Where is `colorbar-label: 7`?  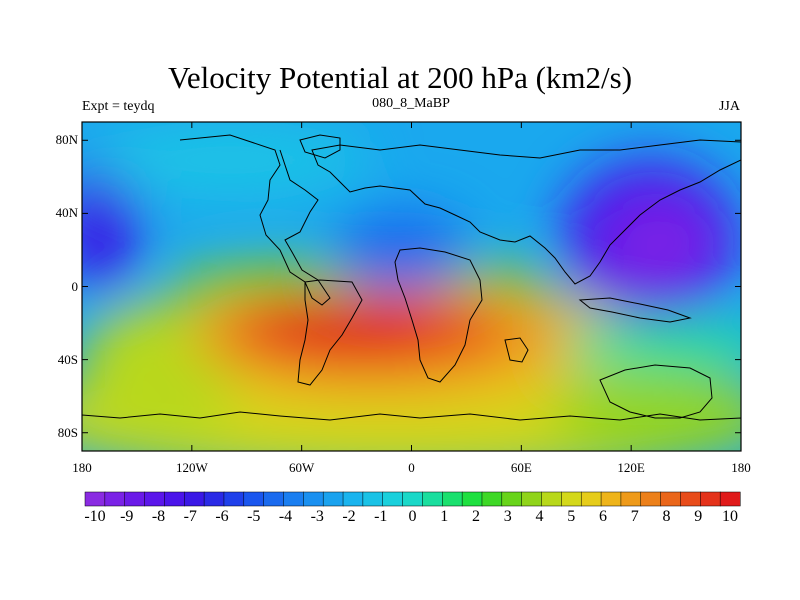 colorbar-label: 7 is located at coordinates (634, 516).